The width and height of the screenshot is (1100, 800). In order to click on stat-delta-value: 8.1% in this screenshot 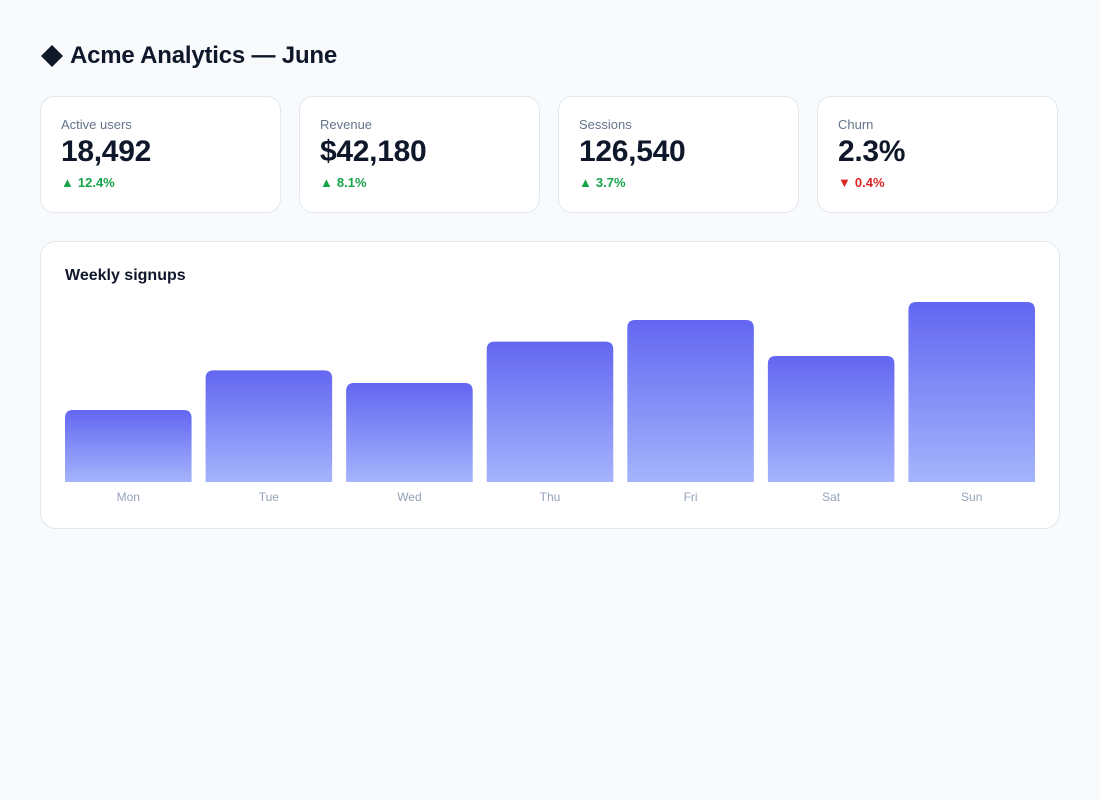, I will do `click(351, 182)`.